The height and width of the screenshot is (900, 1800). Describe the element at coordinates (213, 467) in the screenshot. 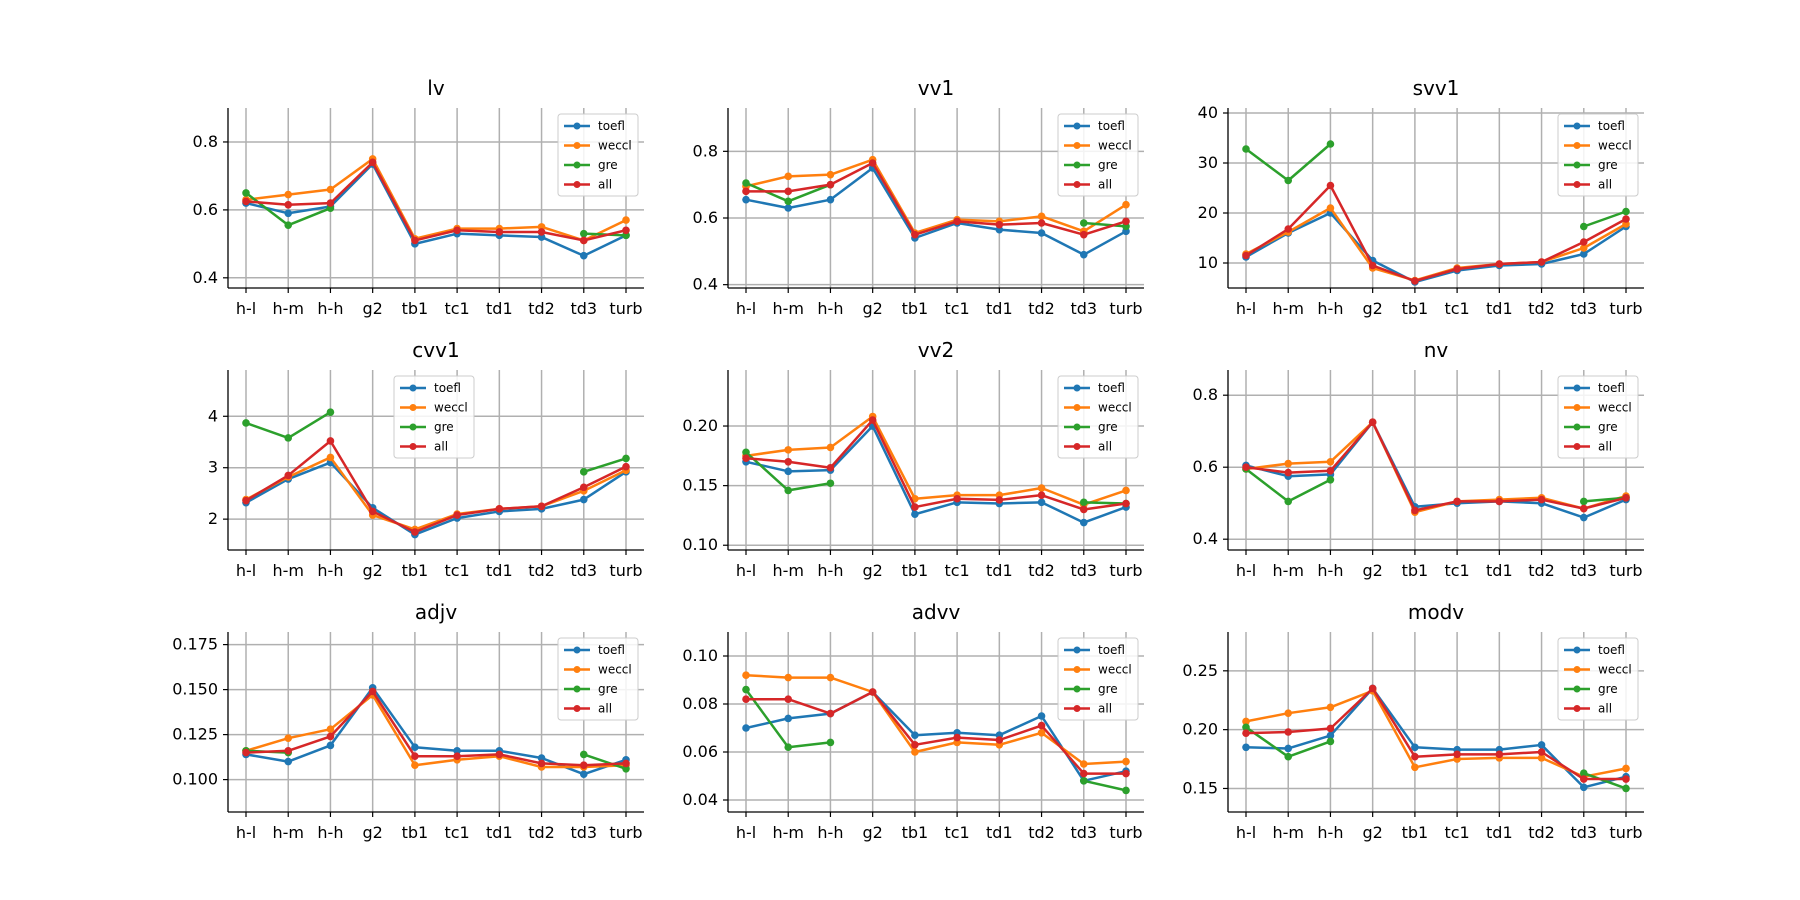

I see `y-tick-label: 3` at that location.